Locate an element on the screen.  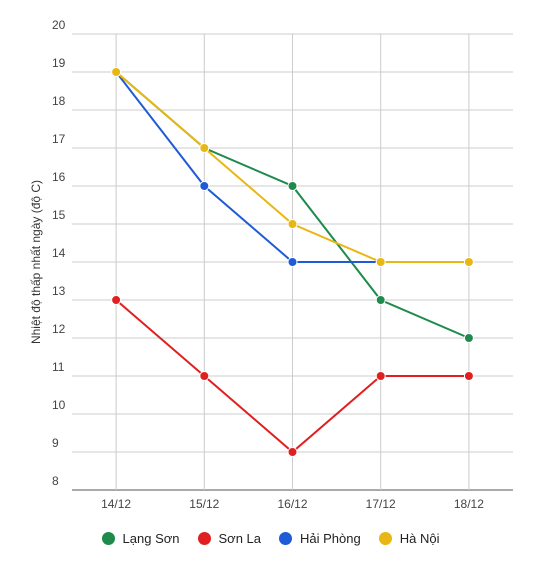
x-axis-ticks: 14/12 15/12 16/12 17/12 18/12 is located at coordinates (292, 504).